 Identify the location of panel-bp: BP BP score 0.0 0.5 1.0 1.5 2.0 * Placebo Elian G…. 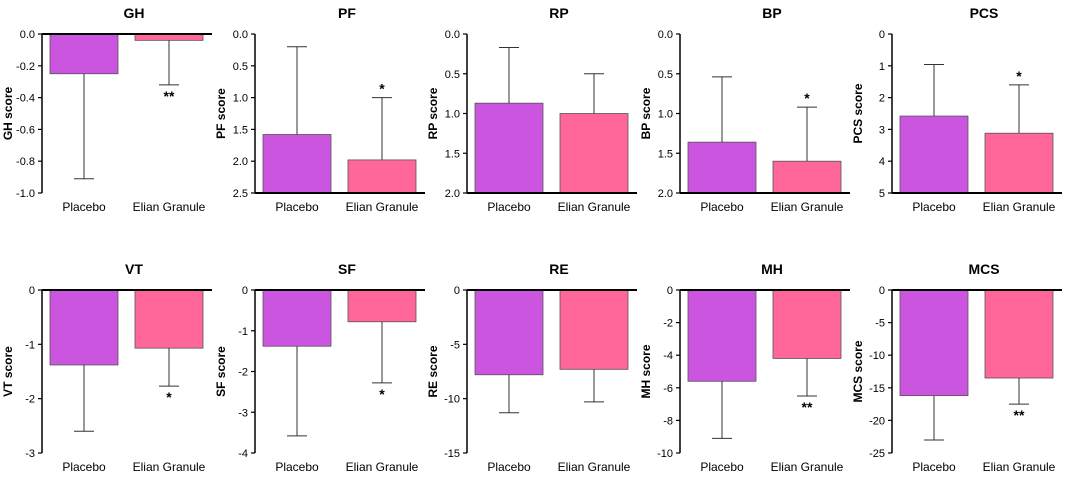
(744, 109).